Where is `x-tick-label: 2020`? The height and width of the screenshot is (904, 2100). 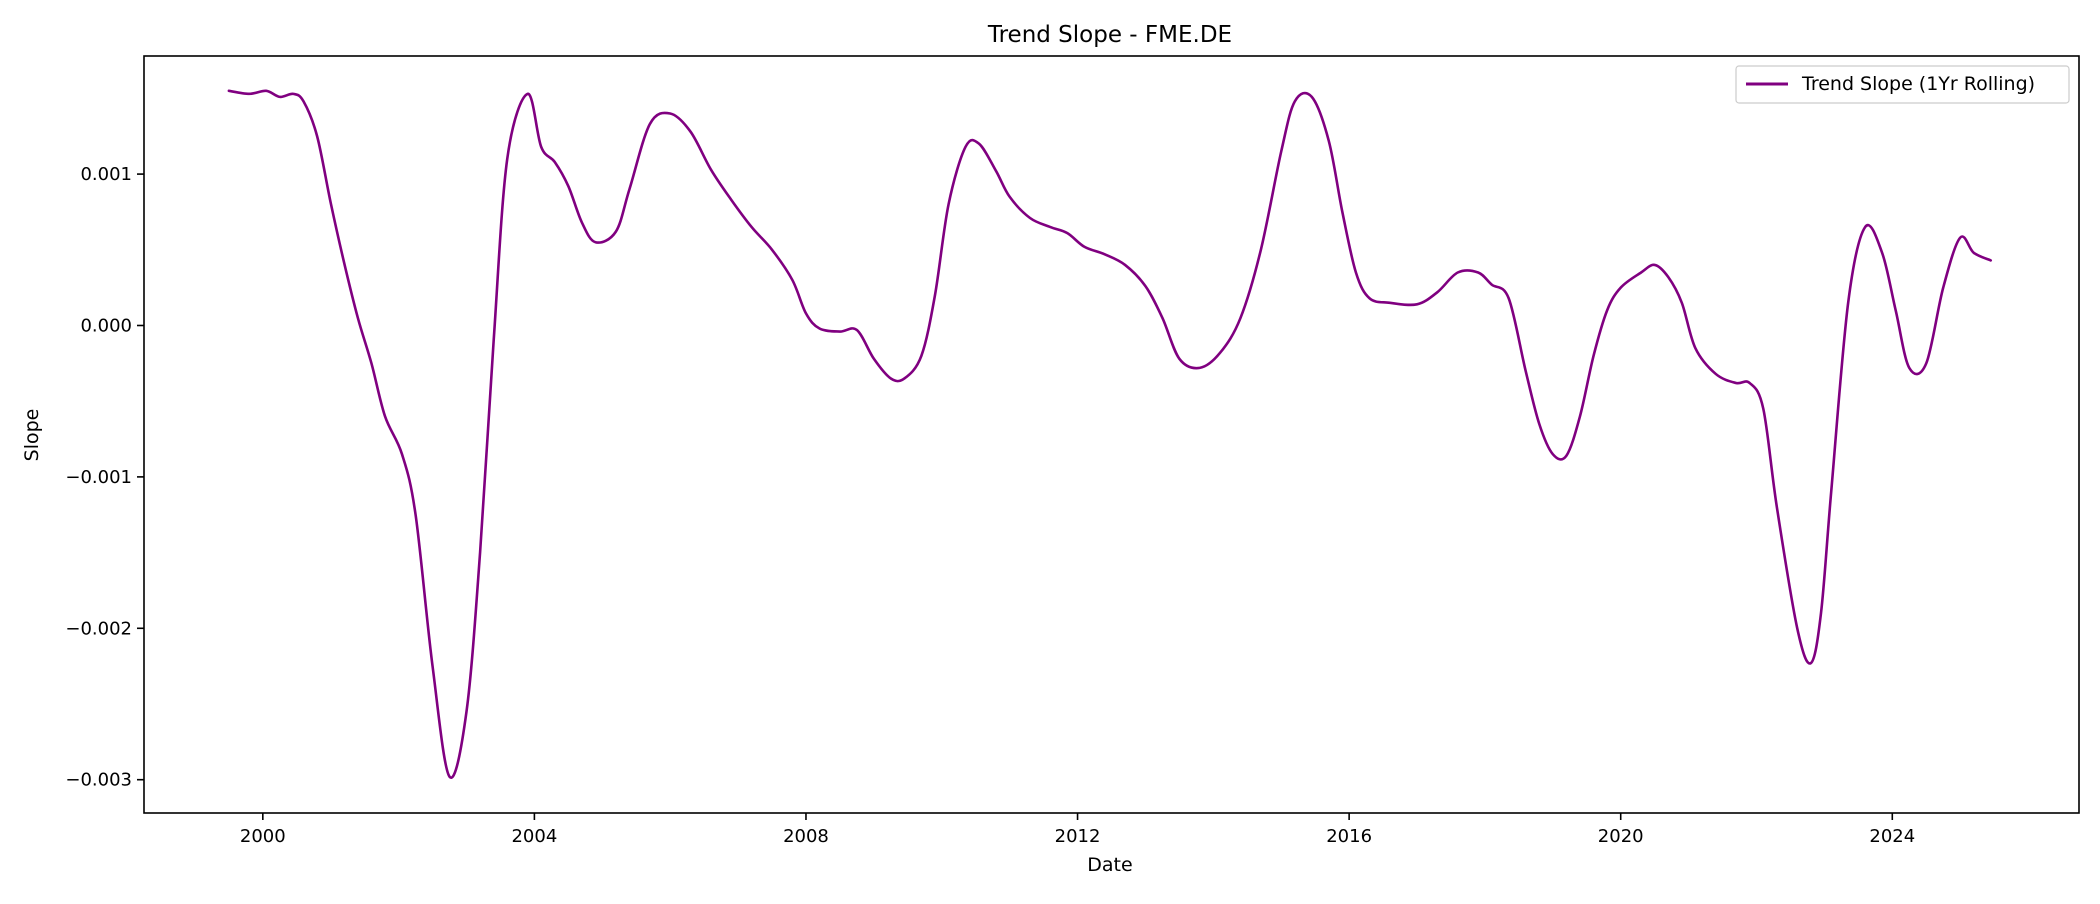
x-tick-label: 2020 is located at coordinates (1621, 836).